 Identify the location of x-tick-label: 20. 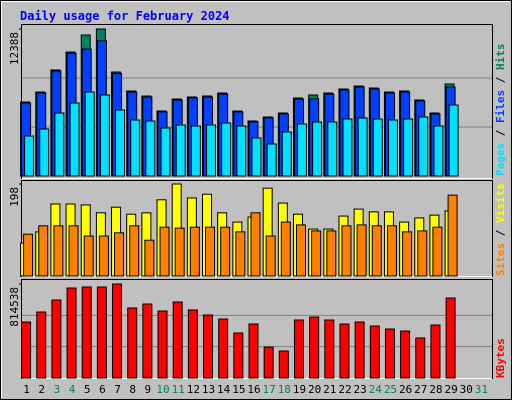
(314, 389).